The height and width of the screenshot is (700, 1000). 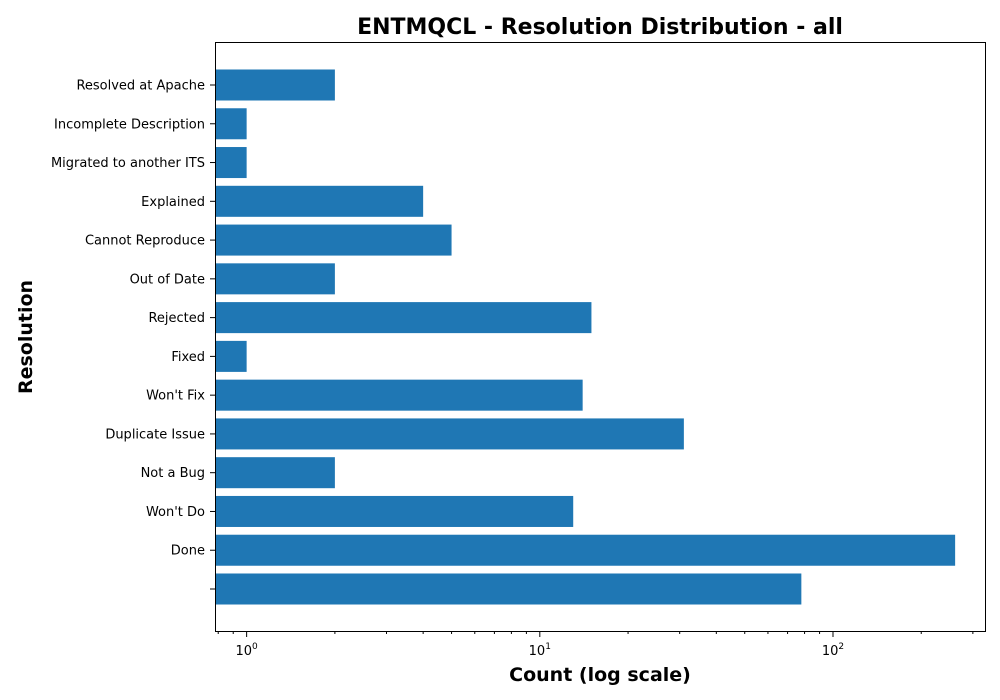 I want to click on y-tick-label: Fixed, so click(x=188, y=357).